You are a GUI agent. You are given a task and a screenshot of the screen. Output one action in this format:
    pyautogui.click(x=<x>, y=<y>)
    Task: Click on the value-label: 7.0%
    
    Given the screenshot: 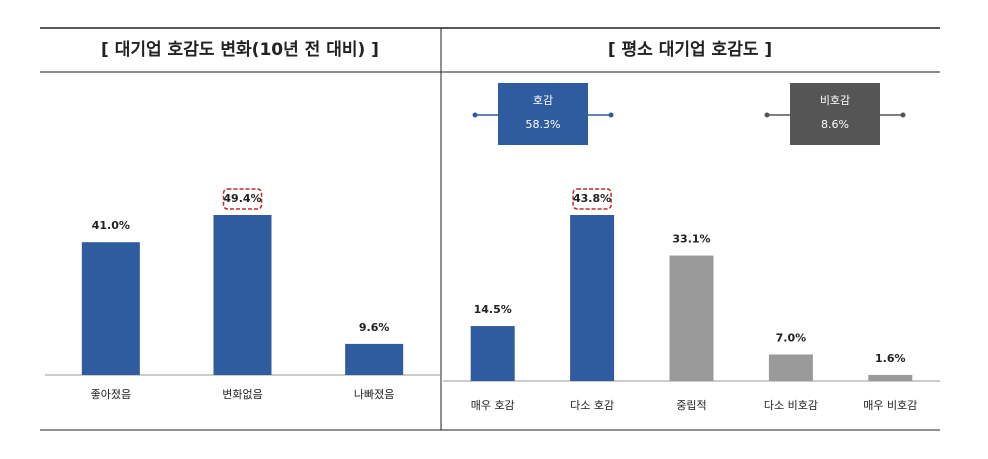 What is the action you would take?
    pyautogui.click(x=791, y=337)
    